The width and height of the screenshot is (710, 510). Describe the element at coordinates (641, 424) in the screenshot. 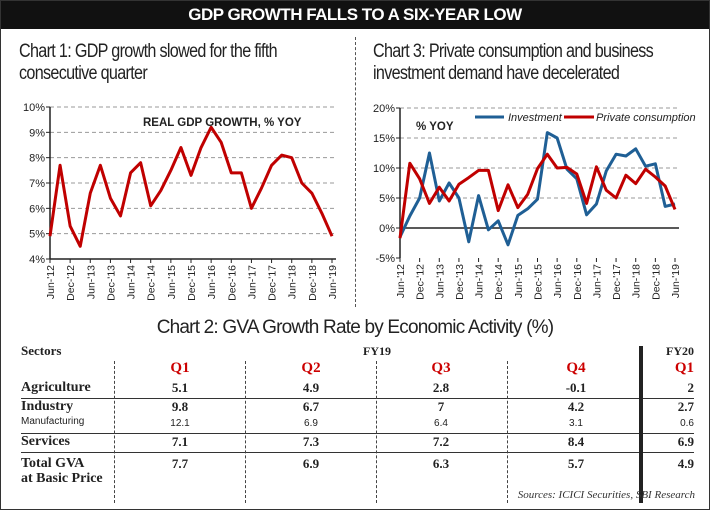

I see `fy-divider` at that location.